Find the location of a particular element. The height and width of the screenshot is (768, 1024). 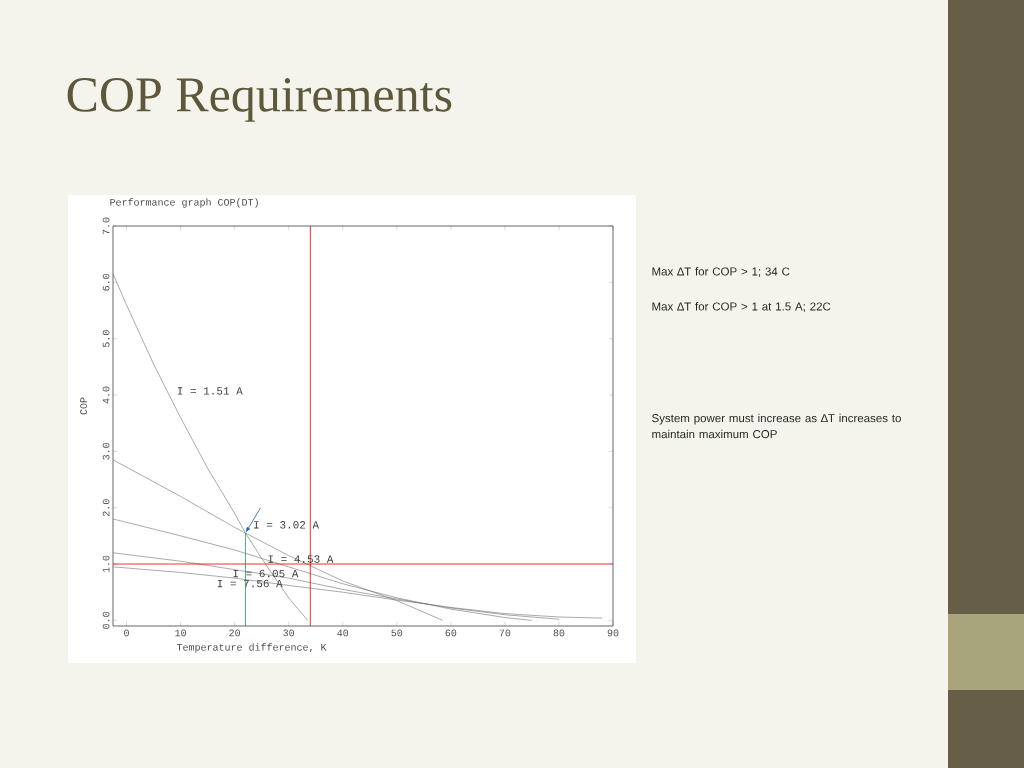

series-label: I = 1.51 A is located at coordinates (210, 391).